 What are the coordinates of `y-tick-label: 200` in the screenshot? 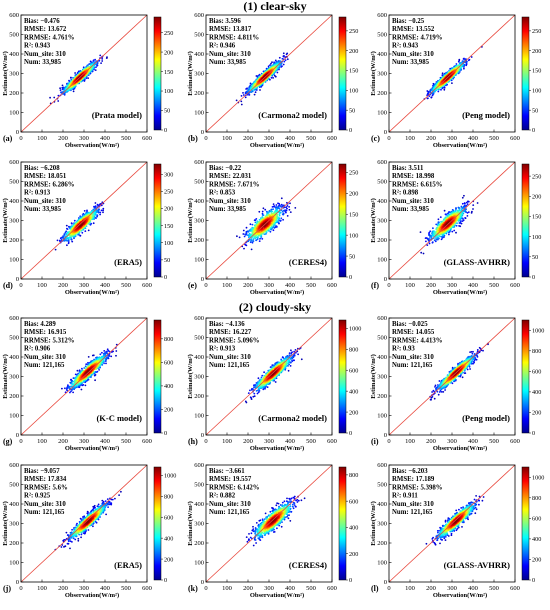 It's located at (199, 240).